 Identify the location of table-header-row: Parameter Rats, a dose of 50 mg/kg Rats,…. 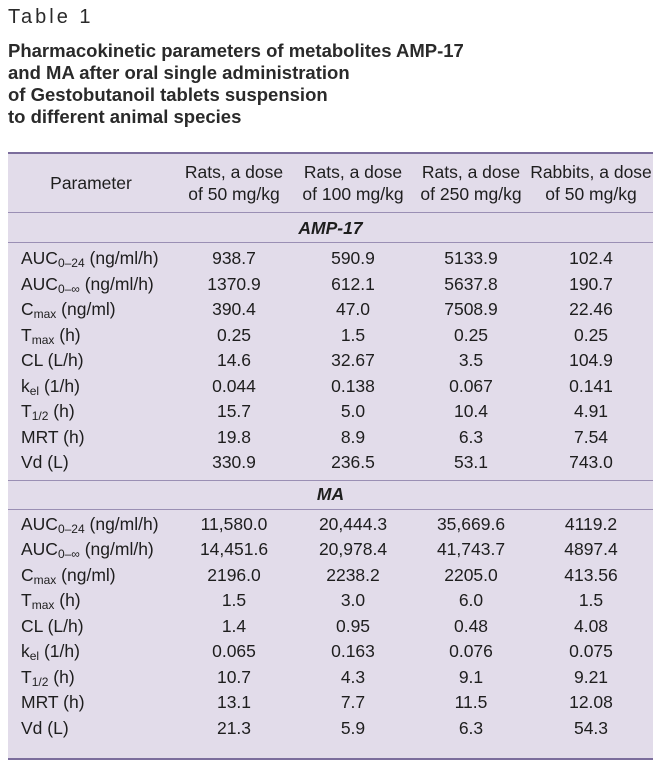
(330, 183).